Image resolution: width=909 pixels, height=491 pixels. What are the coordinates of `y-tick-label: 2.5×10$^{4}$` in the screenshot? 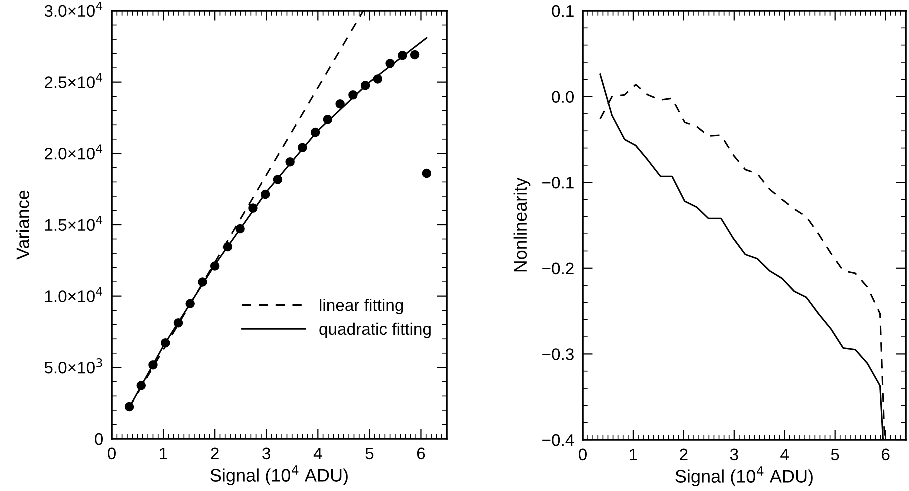 It's located at (74, 80).